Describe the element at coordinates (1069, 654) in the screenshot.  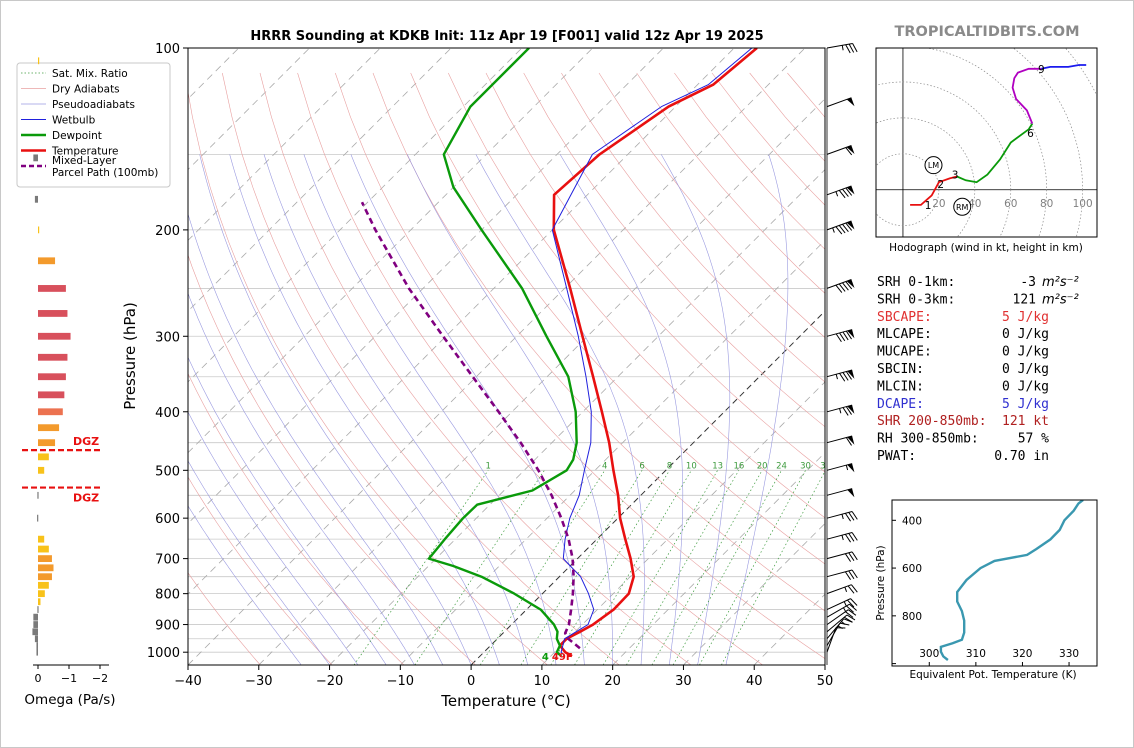
I see `theta-e-x-tick-label: 330` at that location.